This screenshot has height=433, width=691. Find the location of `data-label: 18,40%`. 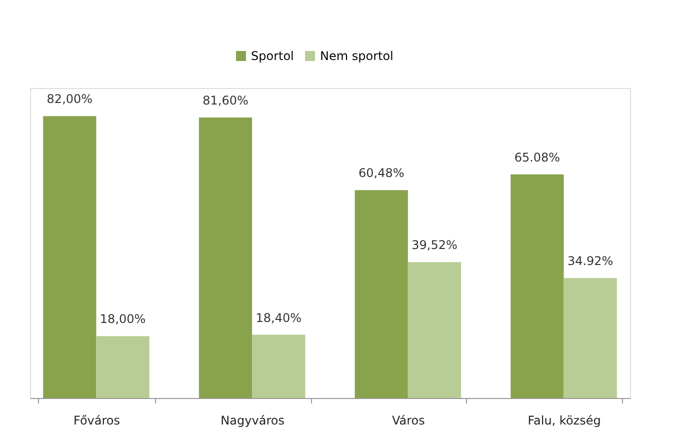

data-label: 18,40% is located at coordinates (279, 317).